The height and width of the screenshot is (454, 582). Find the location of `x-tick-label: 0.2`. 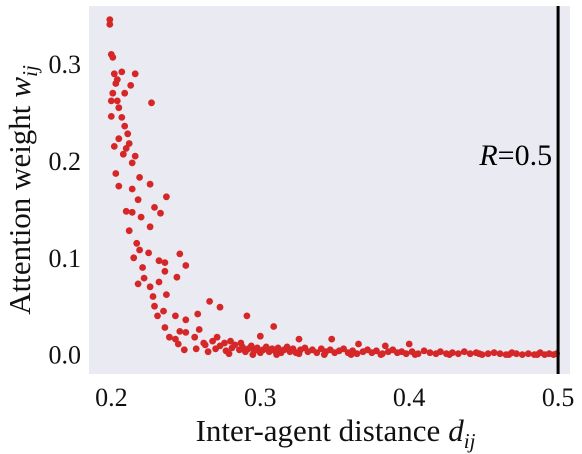

x-tick-label: 0.2 is located at coordinates (111, 397).